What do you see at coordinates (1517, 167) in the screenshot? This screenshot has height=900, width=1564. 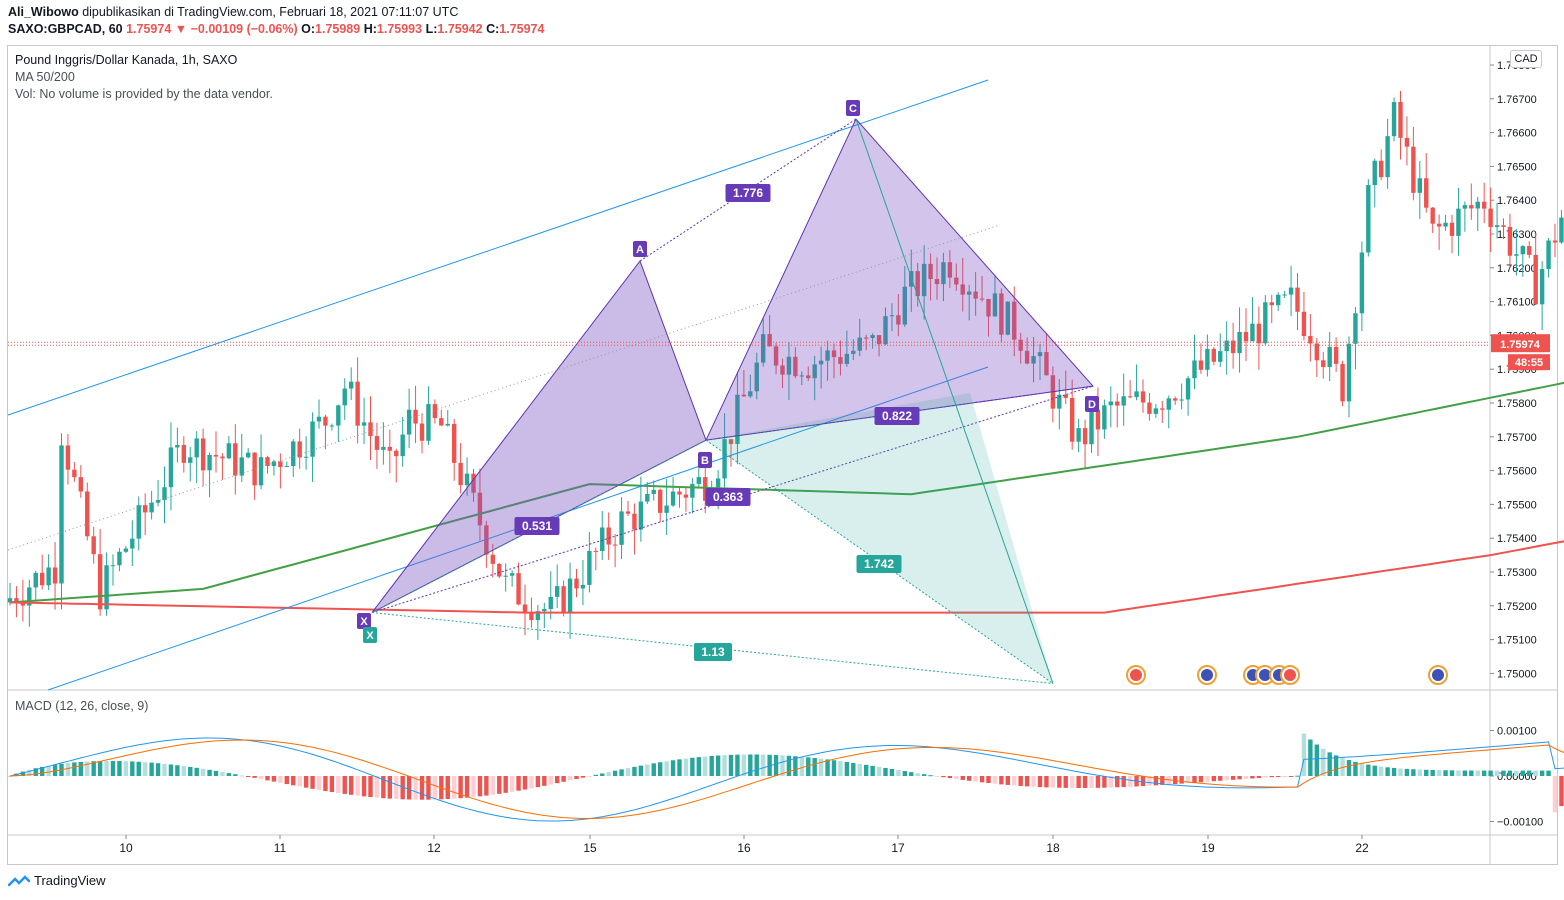 I see `price-tick-label: 1.76500` at bounding box center [1517, 167].